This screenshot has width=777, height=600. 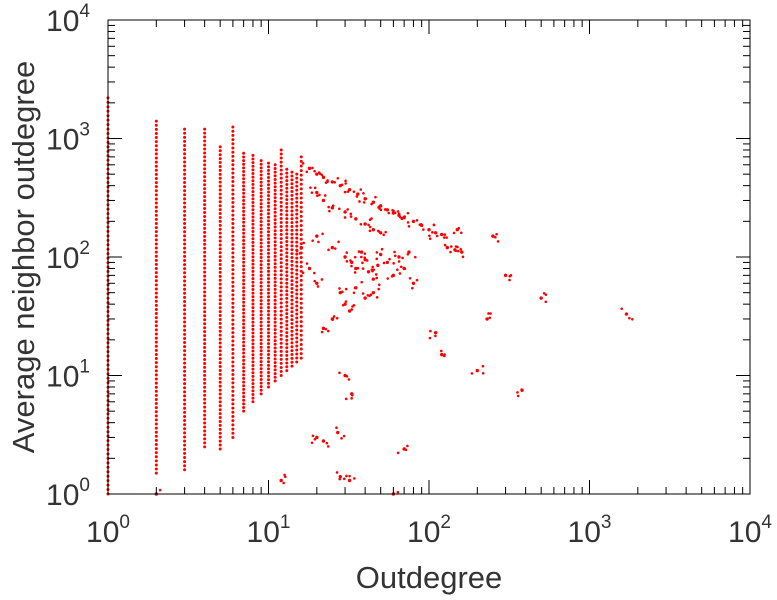 I want to click on y-tick-label: 10⁰, so click(x=68, y=493).